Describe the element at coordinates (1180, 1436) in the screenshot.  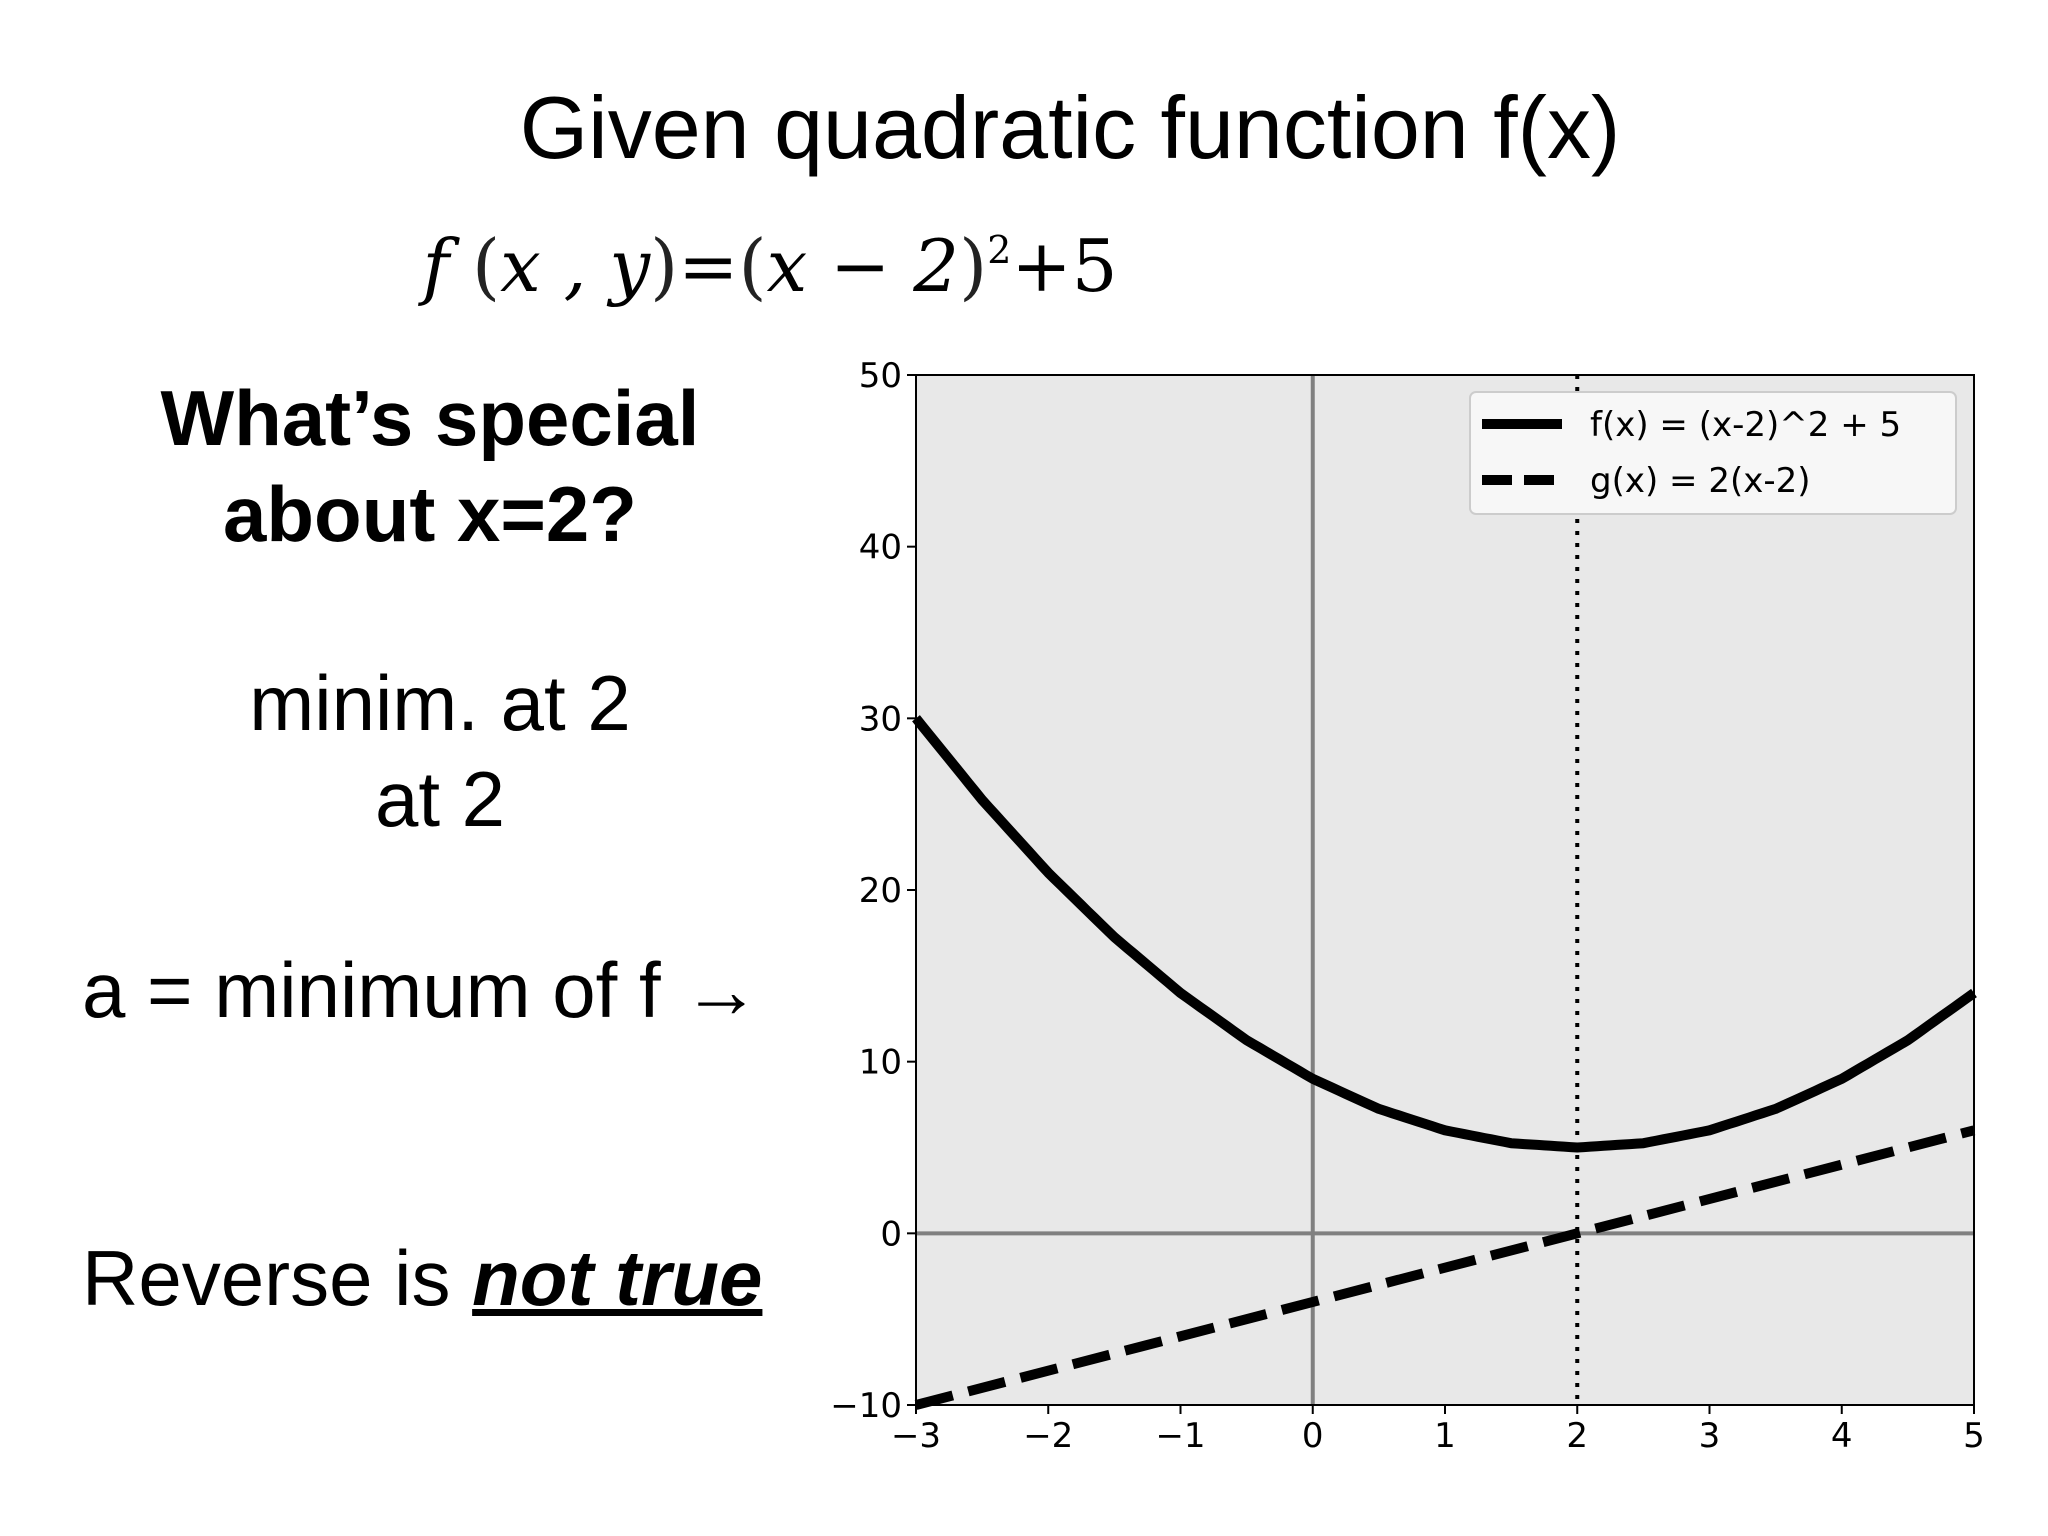
I see `x-tick-label: −1` at that location.